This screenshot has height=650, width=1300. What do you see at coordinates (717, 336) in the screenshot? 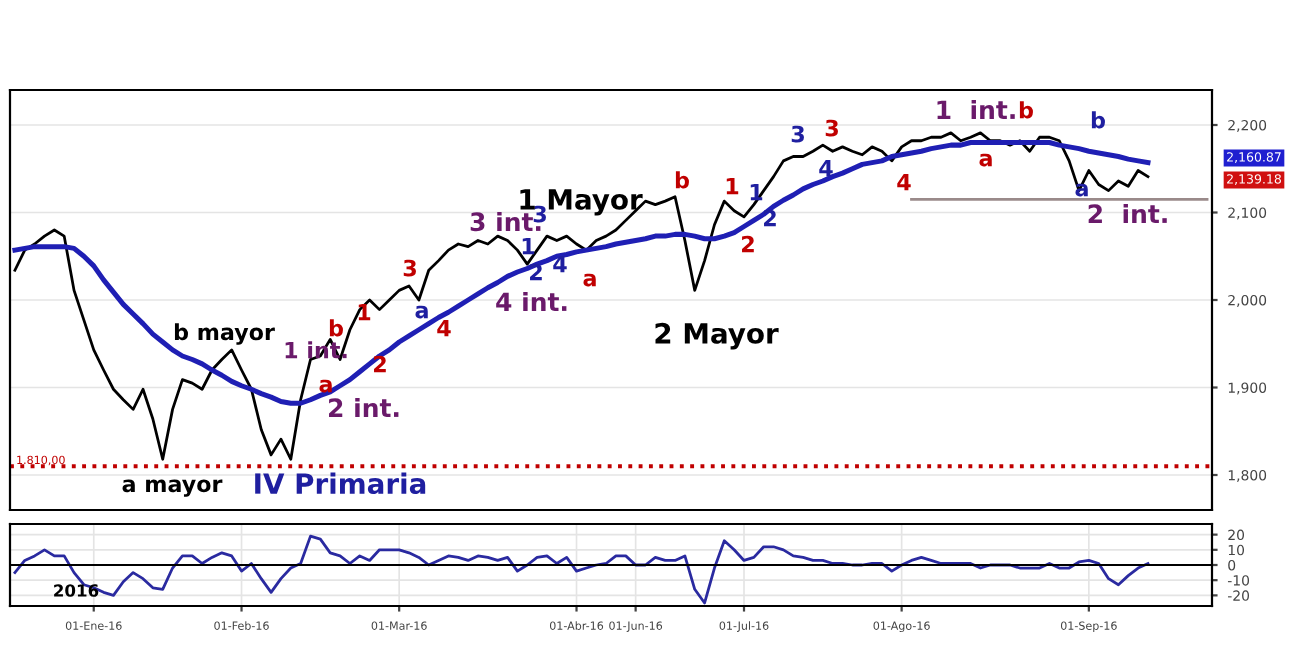
I see `annotation: 2 Mayor` at bounding box center [717, 336].